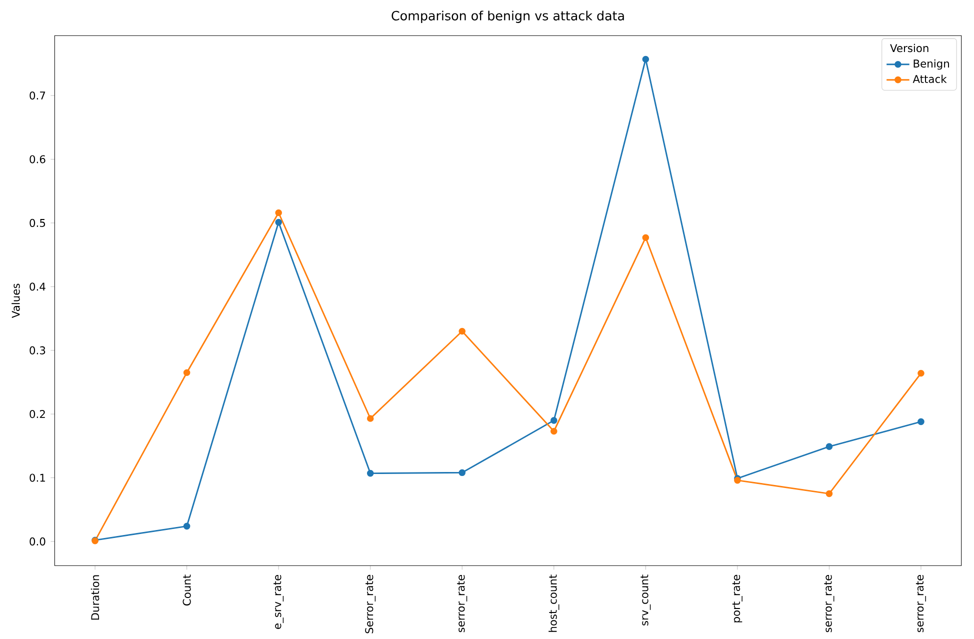  Describe the element at coordinates (38, 350) in the screenshot. I see `y-tick-label: 0.3` at that location.